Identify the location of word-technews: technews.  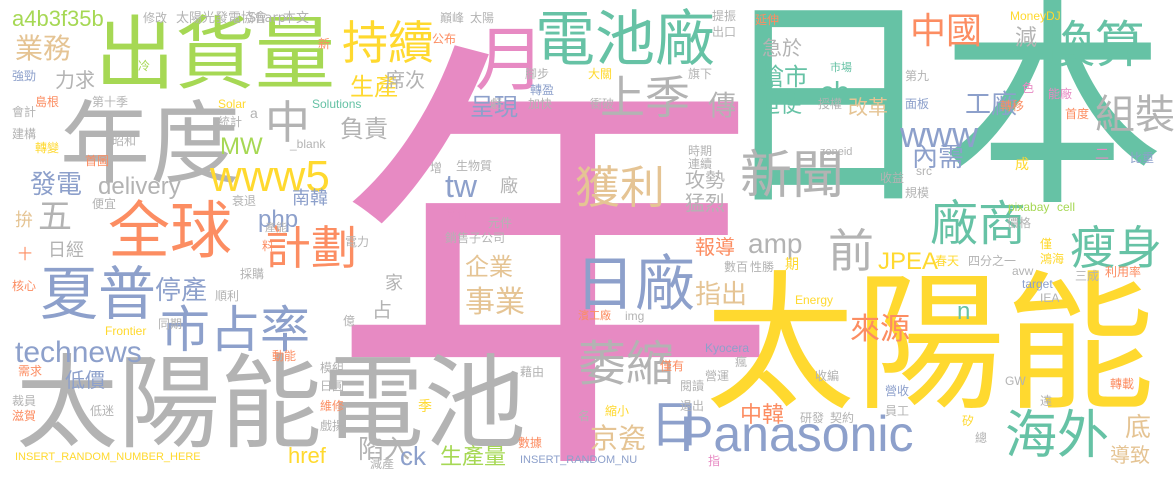
(78, 352).